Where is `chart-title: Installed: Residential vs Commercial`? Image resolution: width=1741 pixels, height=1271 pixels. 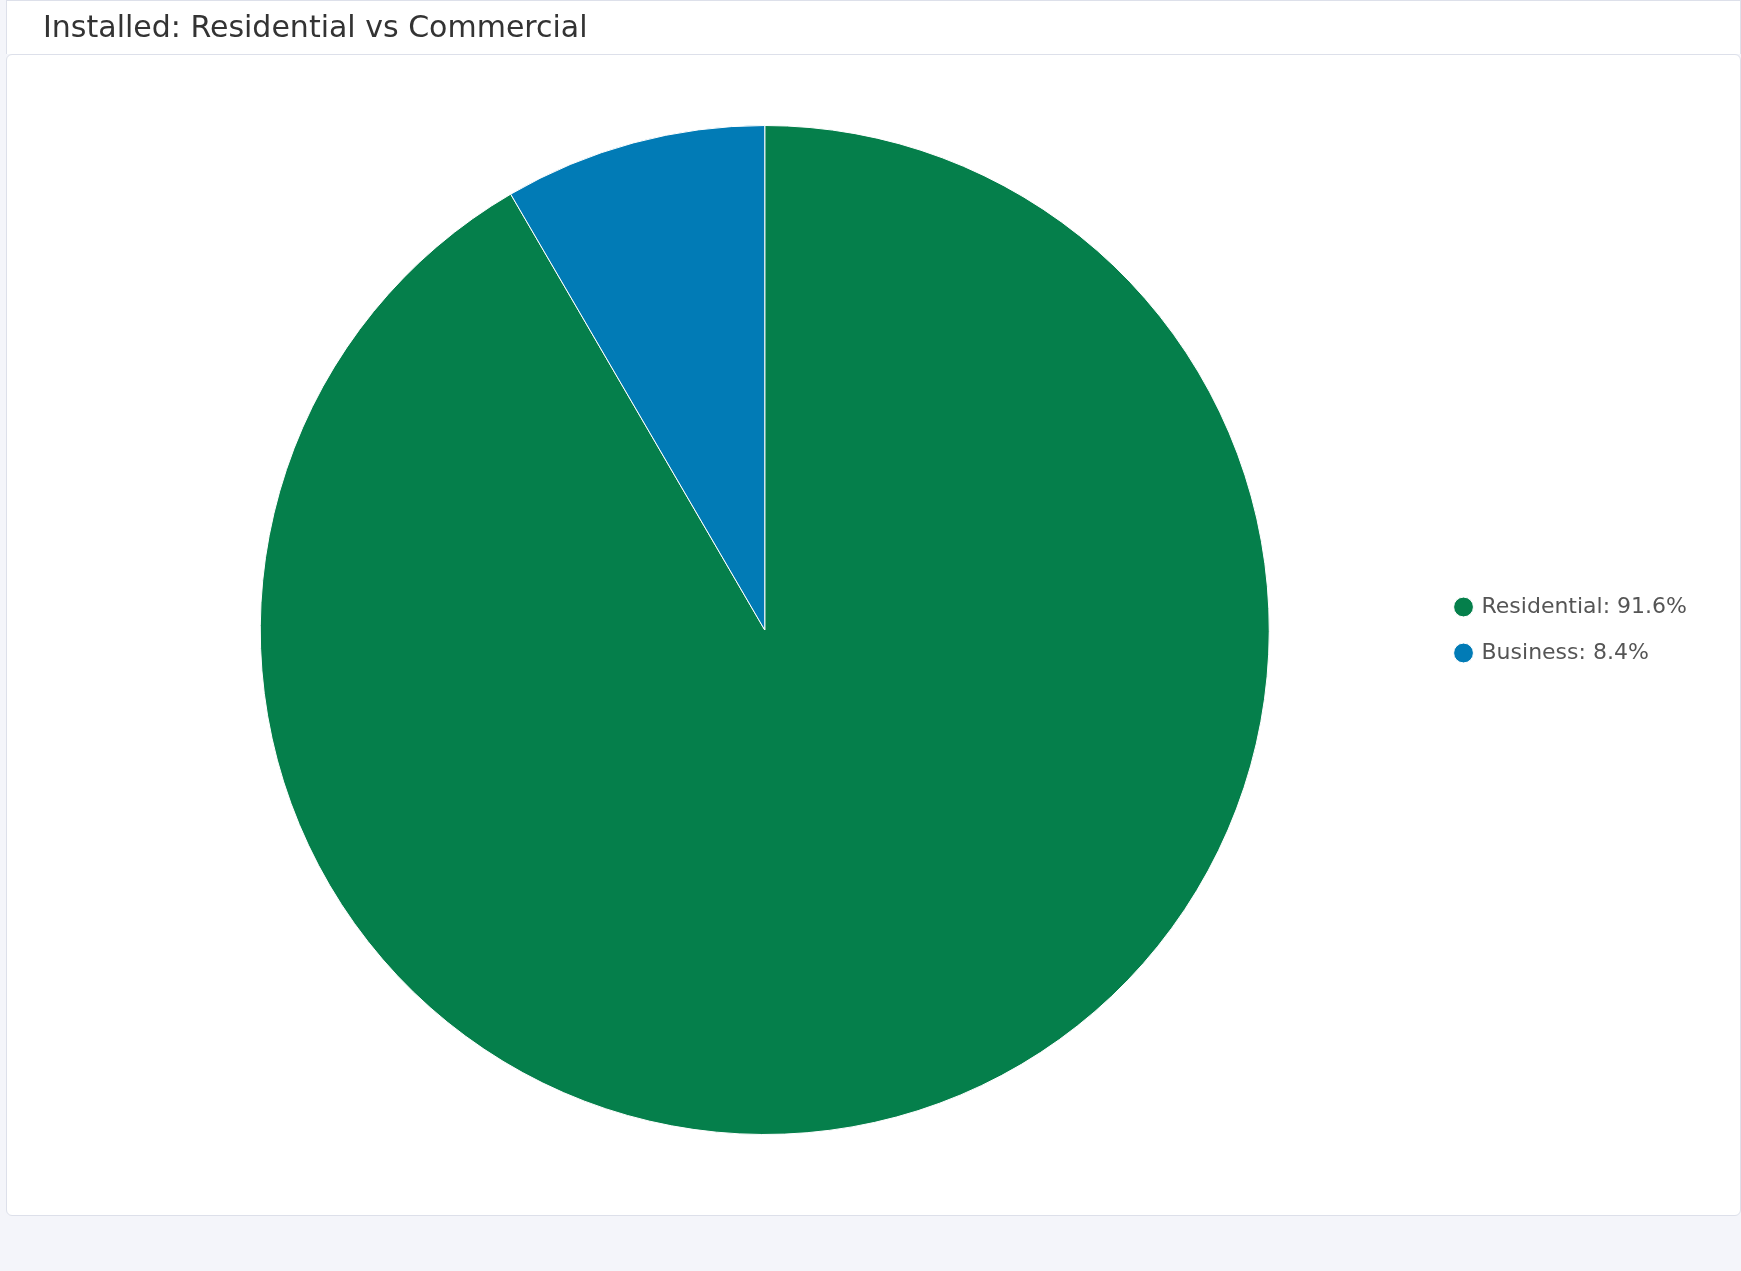
chart-title: Installed: Residential vs Commercial is located at coordinates (873, 27).